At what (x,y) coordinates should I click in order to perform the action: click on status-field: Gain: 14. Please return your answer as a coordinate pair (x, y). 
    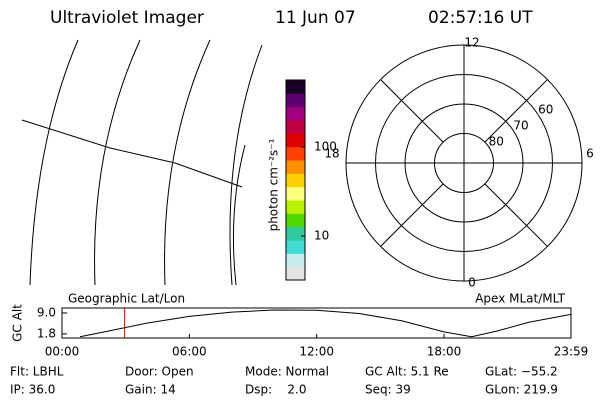
    Looking at the image, I should click on (150, 390).